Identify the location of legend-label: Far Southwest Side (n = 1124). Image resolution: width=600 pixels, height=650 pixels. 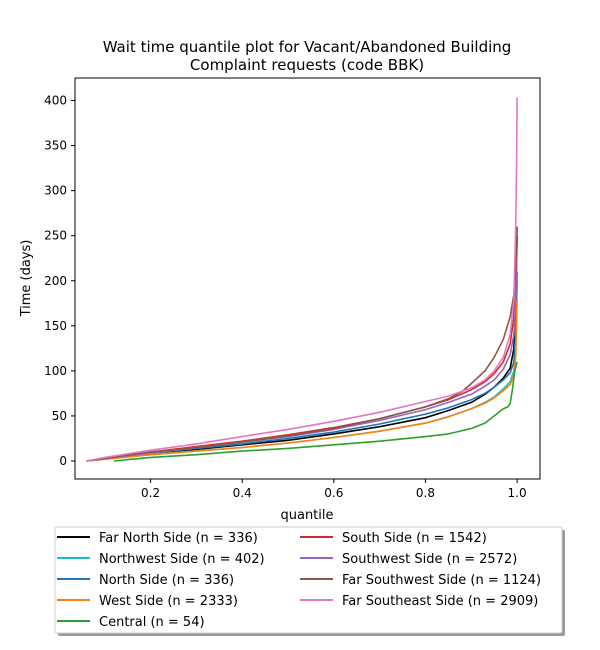
(441, 580).